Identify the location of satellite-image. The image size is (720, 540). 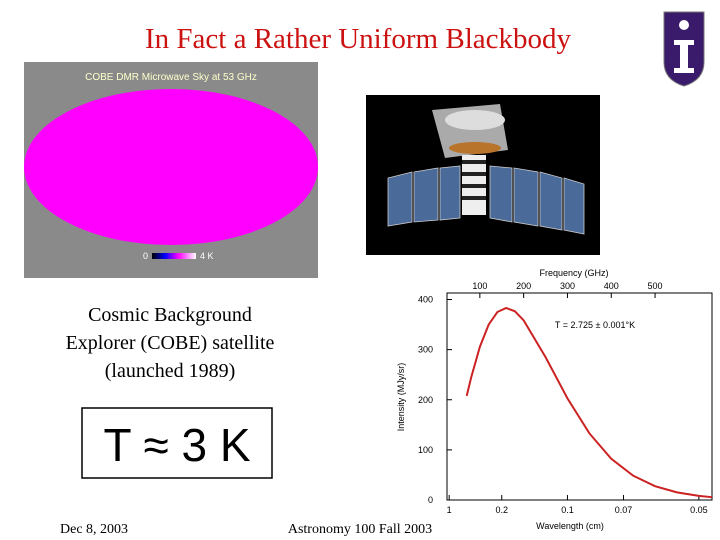
(483, 175).